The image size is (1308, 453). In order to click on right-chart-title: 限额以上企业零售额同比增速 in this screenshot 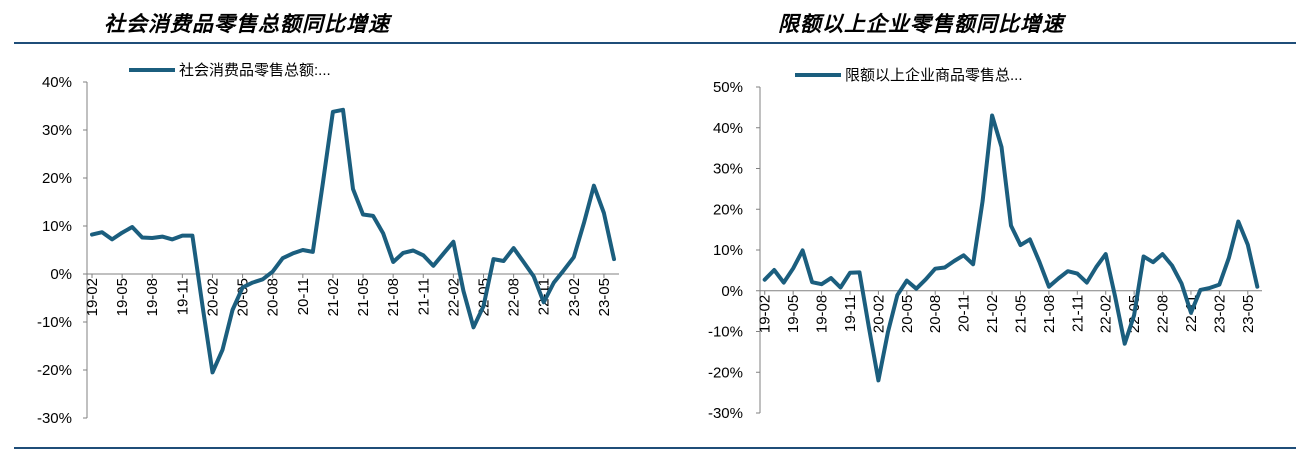, I will do `click(921, 24)`.